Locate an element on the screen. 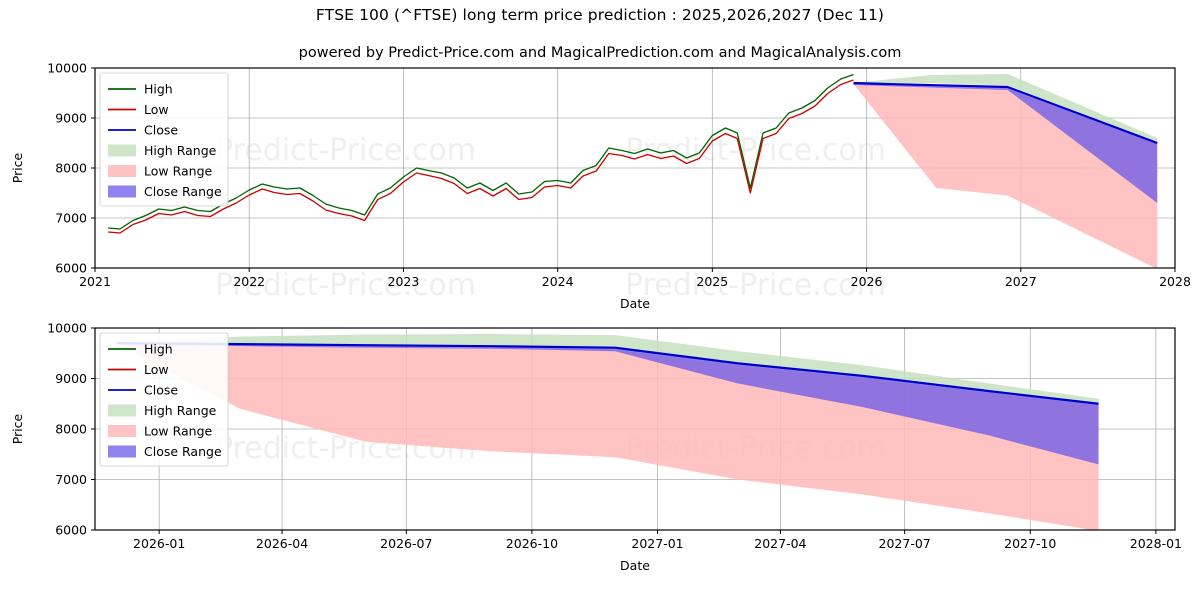  band-high-range is located at coordinates (1005, 108).